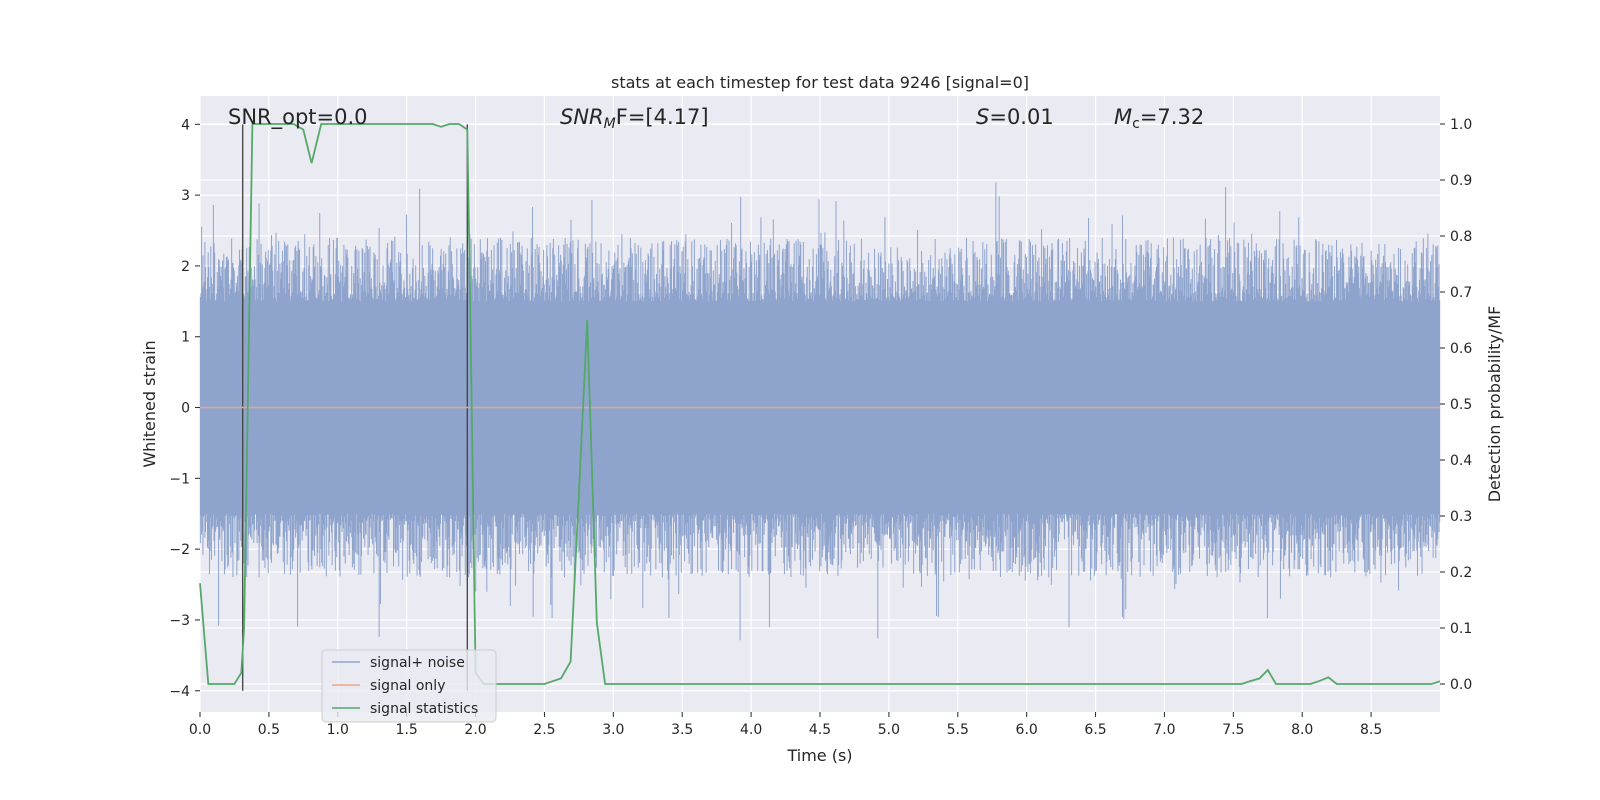  I want to click on y-tick-label: −4, so click(179, 692).